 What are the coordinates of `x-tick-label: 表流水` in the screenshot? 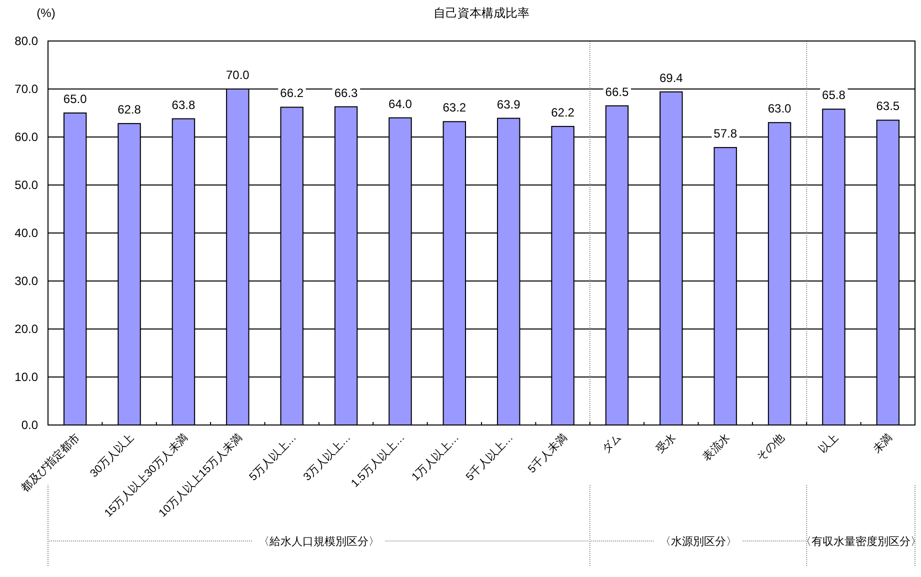 It's located at (716, 448).